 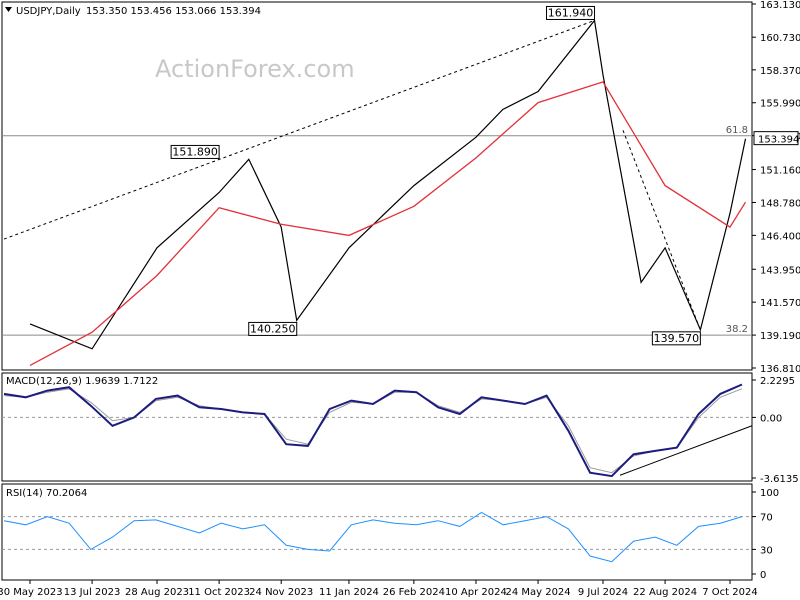 What do you see at coordinates (686, 450) in the screenshot?
I see `macd-trendline` at bounding box center [686, 450].